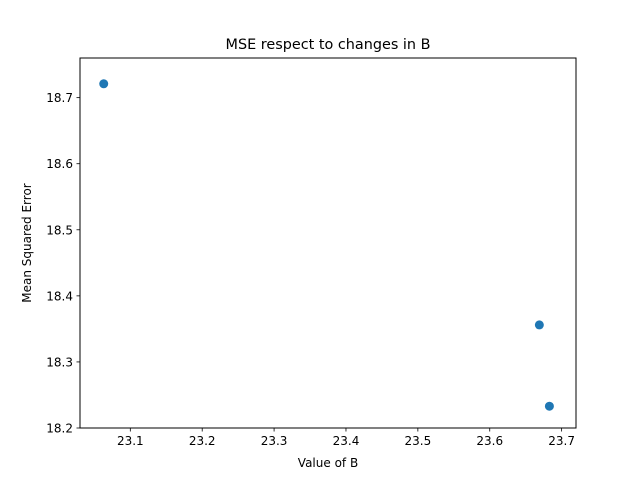 This screenshot has width=640, height=480. I want to click on x-tick-label: 23.5, so click(417, 441).